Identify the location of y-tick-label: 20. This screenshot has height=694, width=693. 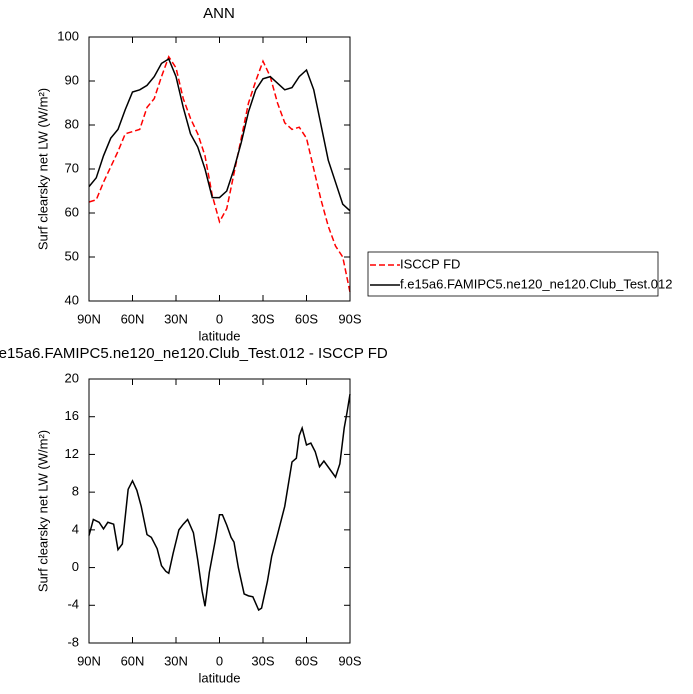
(72, 377).